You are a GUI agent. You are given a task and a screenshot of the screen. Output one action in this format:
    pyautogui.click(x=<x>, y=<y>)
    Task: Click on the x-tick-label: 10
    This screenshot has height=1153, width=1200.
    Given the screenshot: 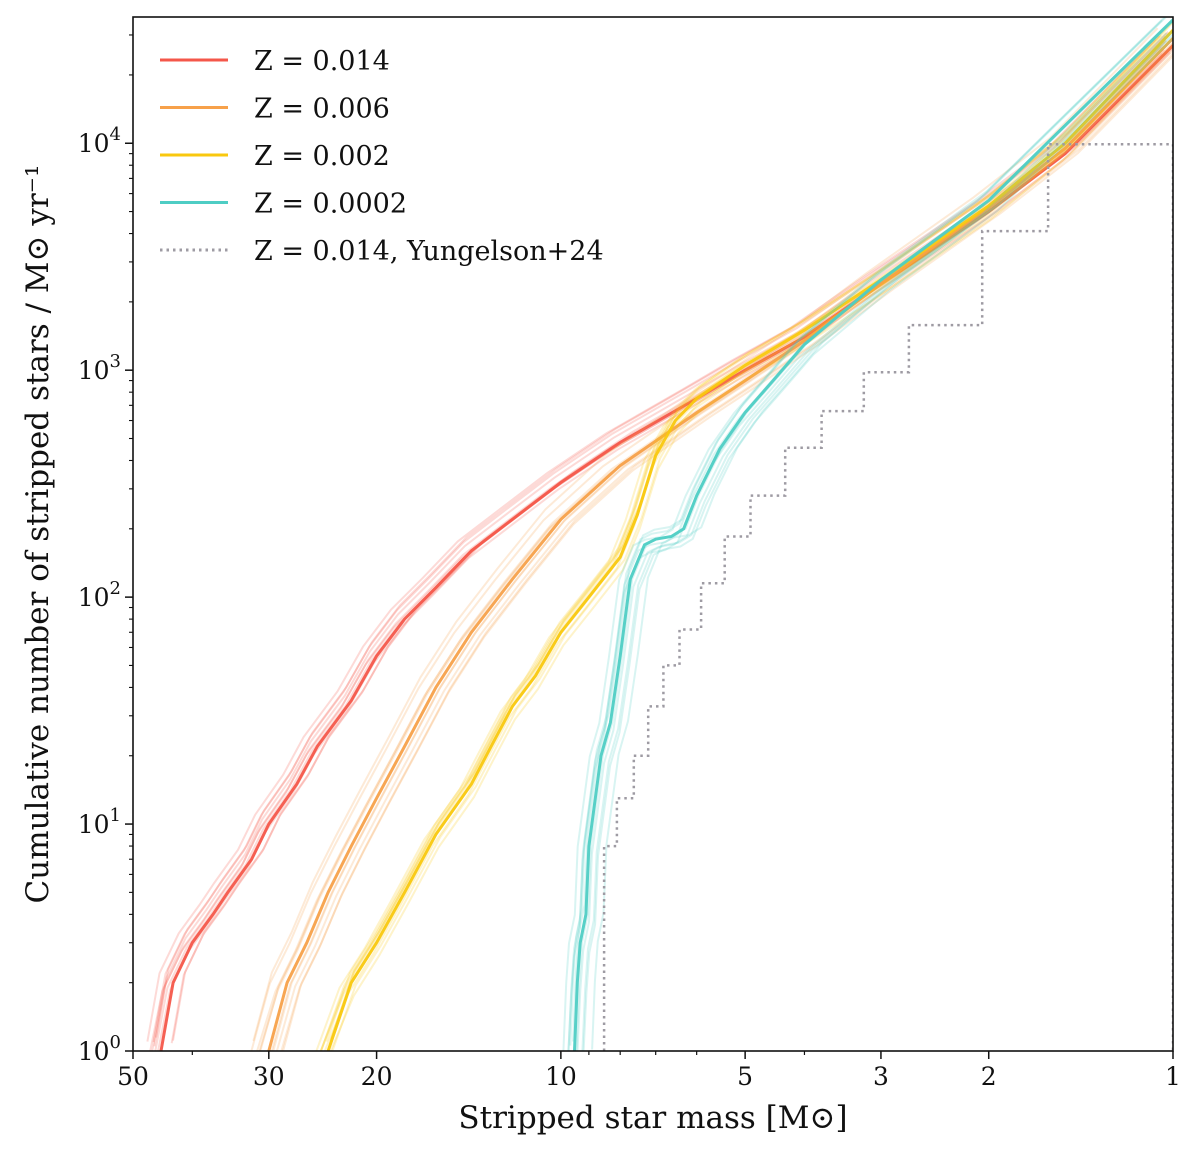 What is the action you would take?
    pyautogui.click(x=561, y=1076)
    